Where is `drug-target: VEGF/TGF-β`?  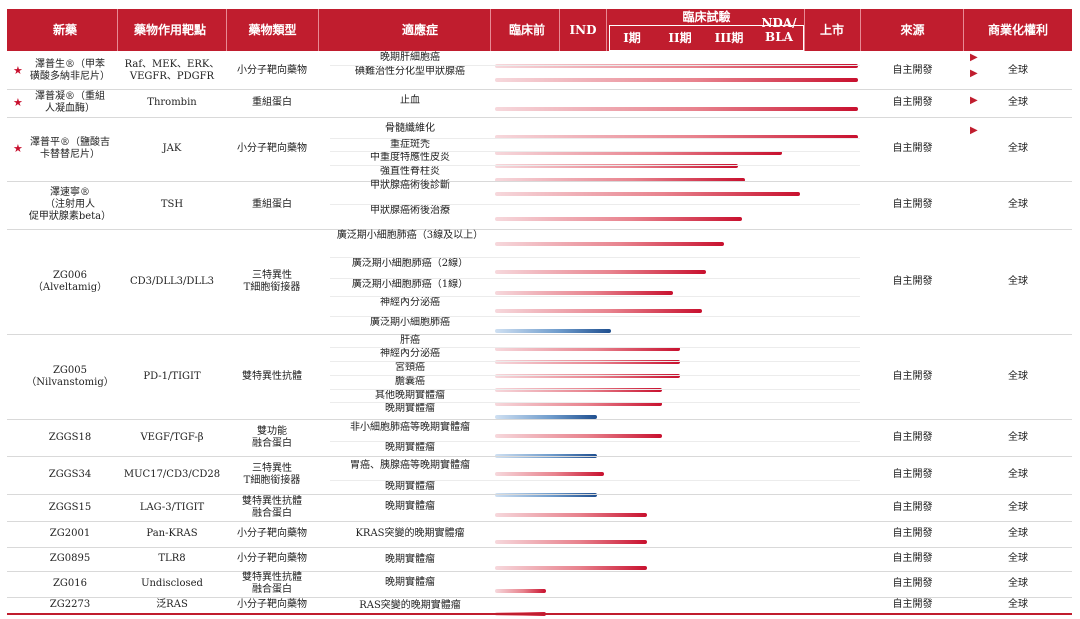
drug-target: VEGF/TGF-β is located at coordinates (172, 438).